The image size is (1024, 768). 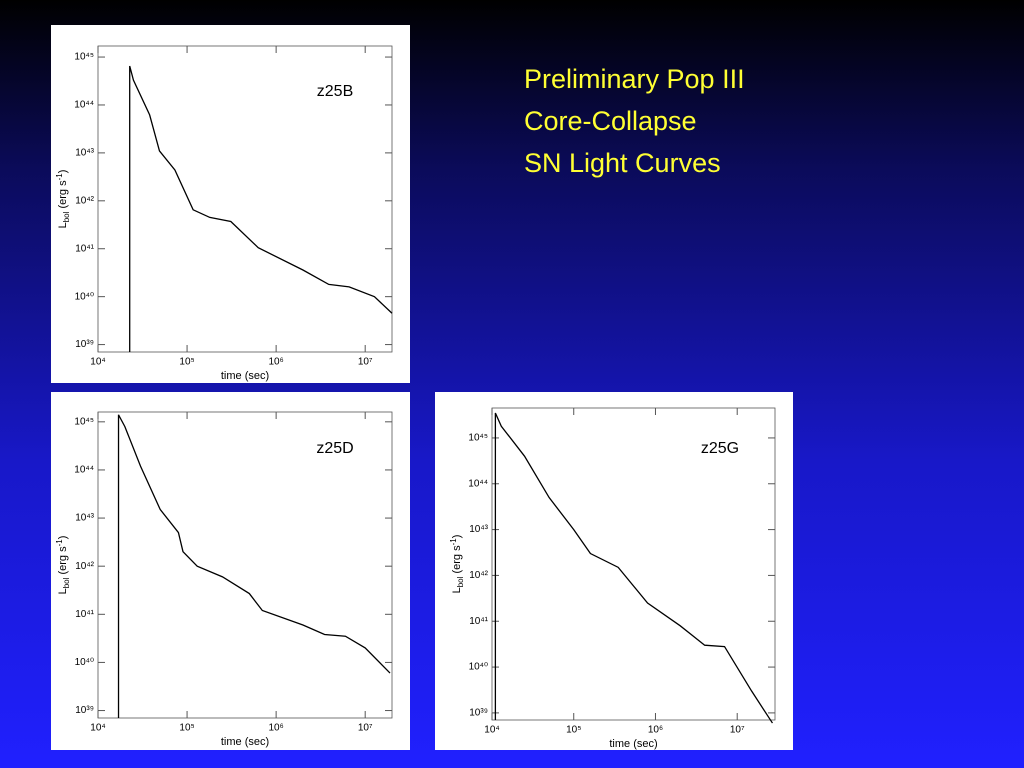 I want to click on chart-annotation: z25G, so click(x=720, y=448).